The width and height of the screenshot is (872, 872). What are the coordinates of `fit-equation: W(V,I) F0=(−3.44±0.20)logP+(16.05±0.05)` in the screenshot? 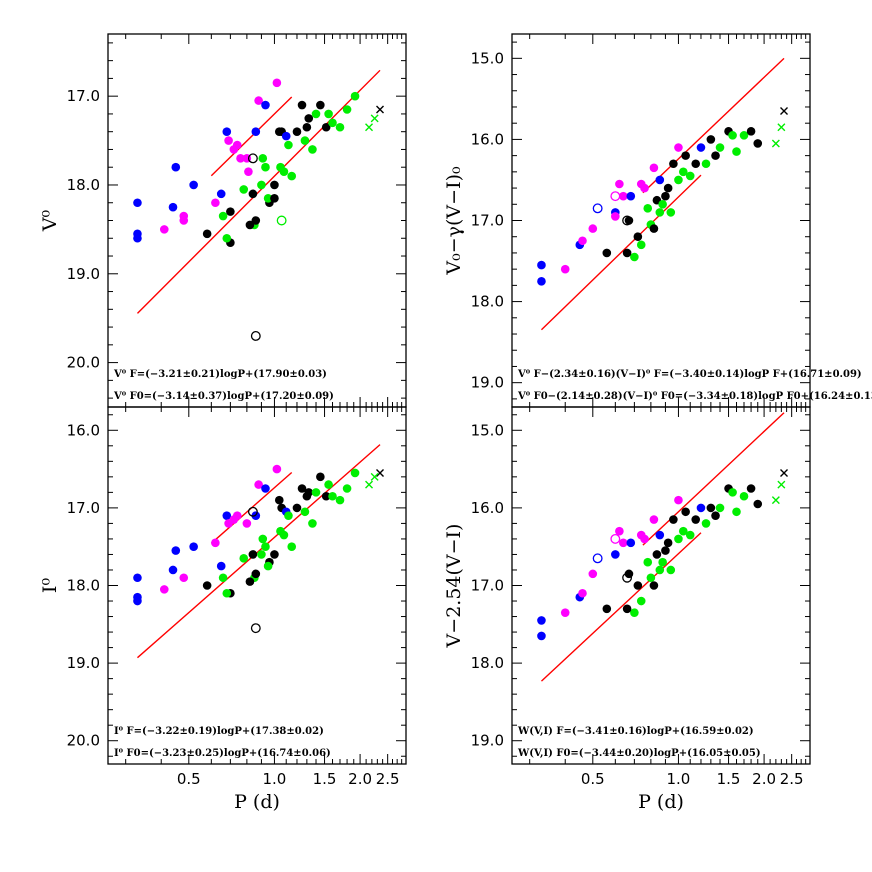 It's located at (639, 753).